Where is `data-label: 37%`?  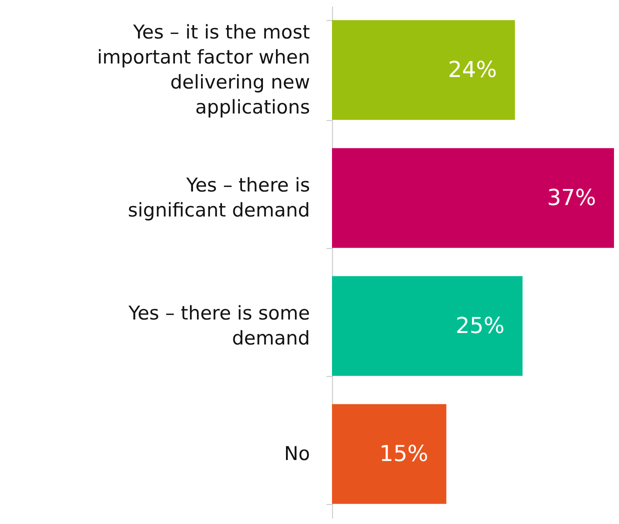
data-label: 37% is located at coordinates (571, 198).